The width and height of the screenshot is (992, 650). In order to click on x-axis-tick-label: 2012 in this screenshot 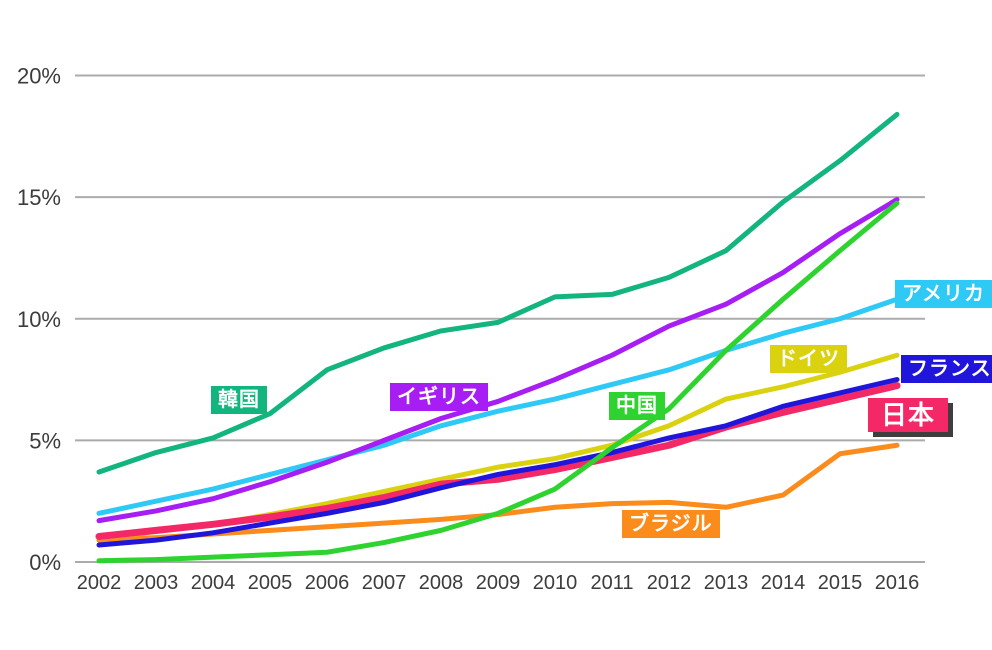, I will do `click(669, 583)`.